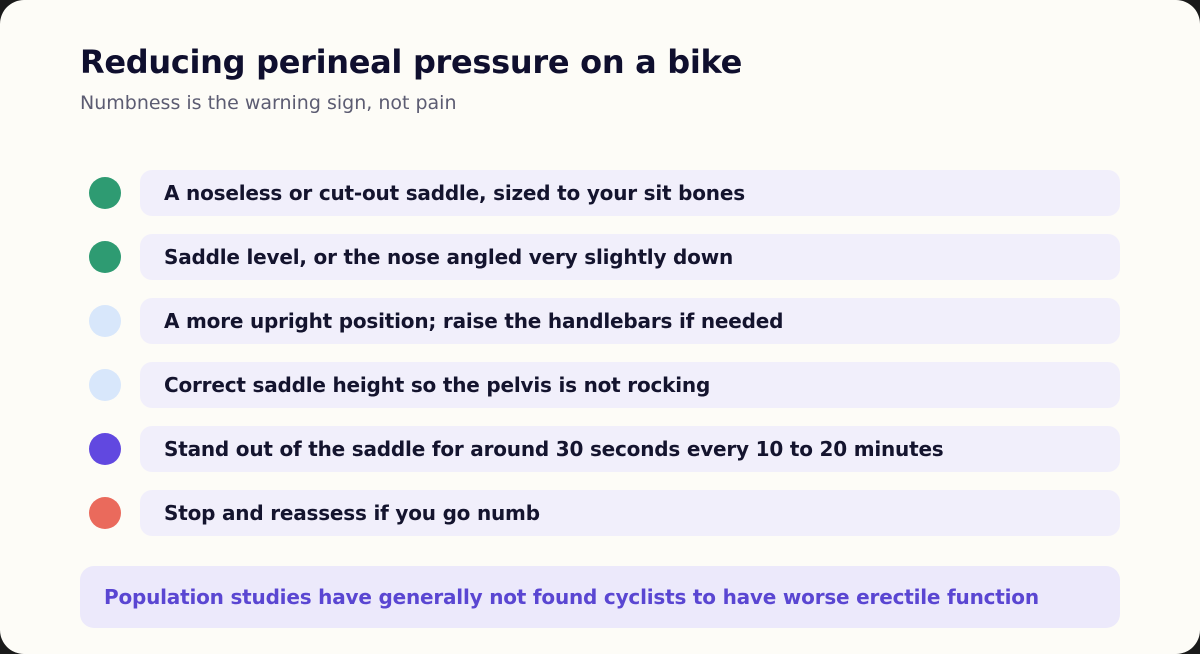 Image resolution: width=1200 pixels, height=654 pixels. I want to click on list-item-label: Stop and reassess if you go numb, so click(352, 513).